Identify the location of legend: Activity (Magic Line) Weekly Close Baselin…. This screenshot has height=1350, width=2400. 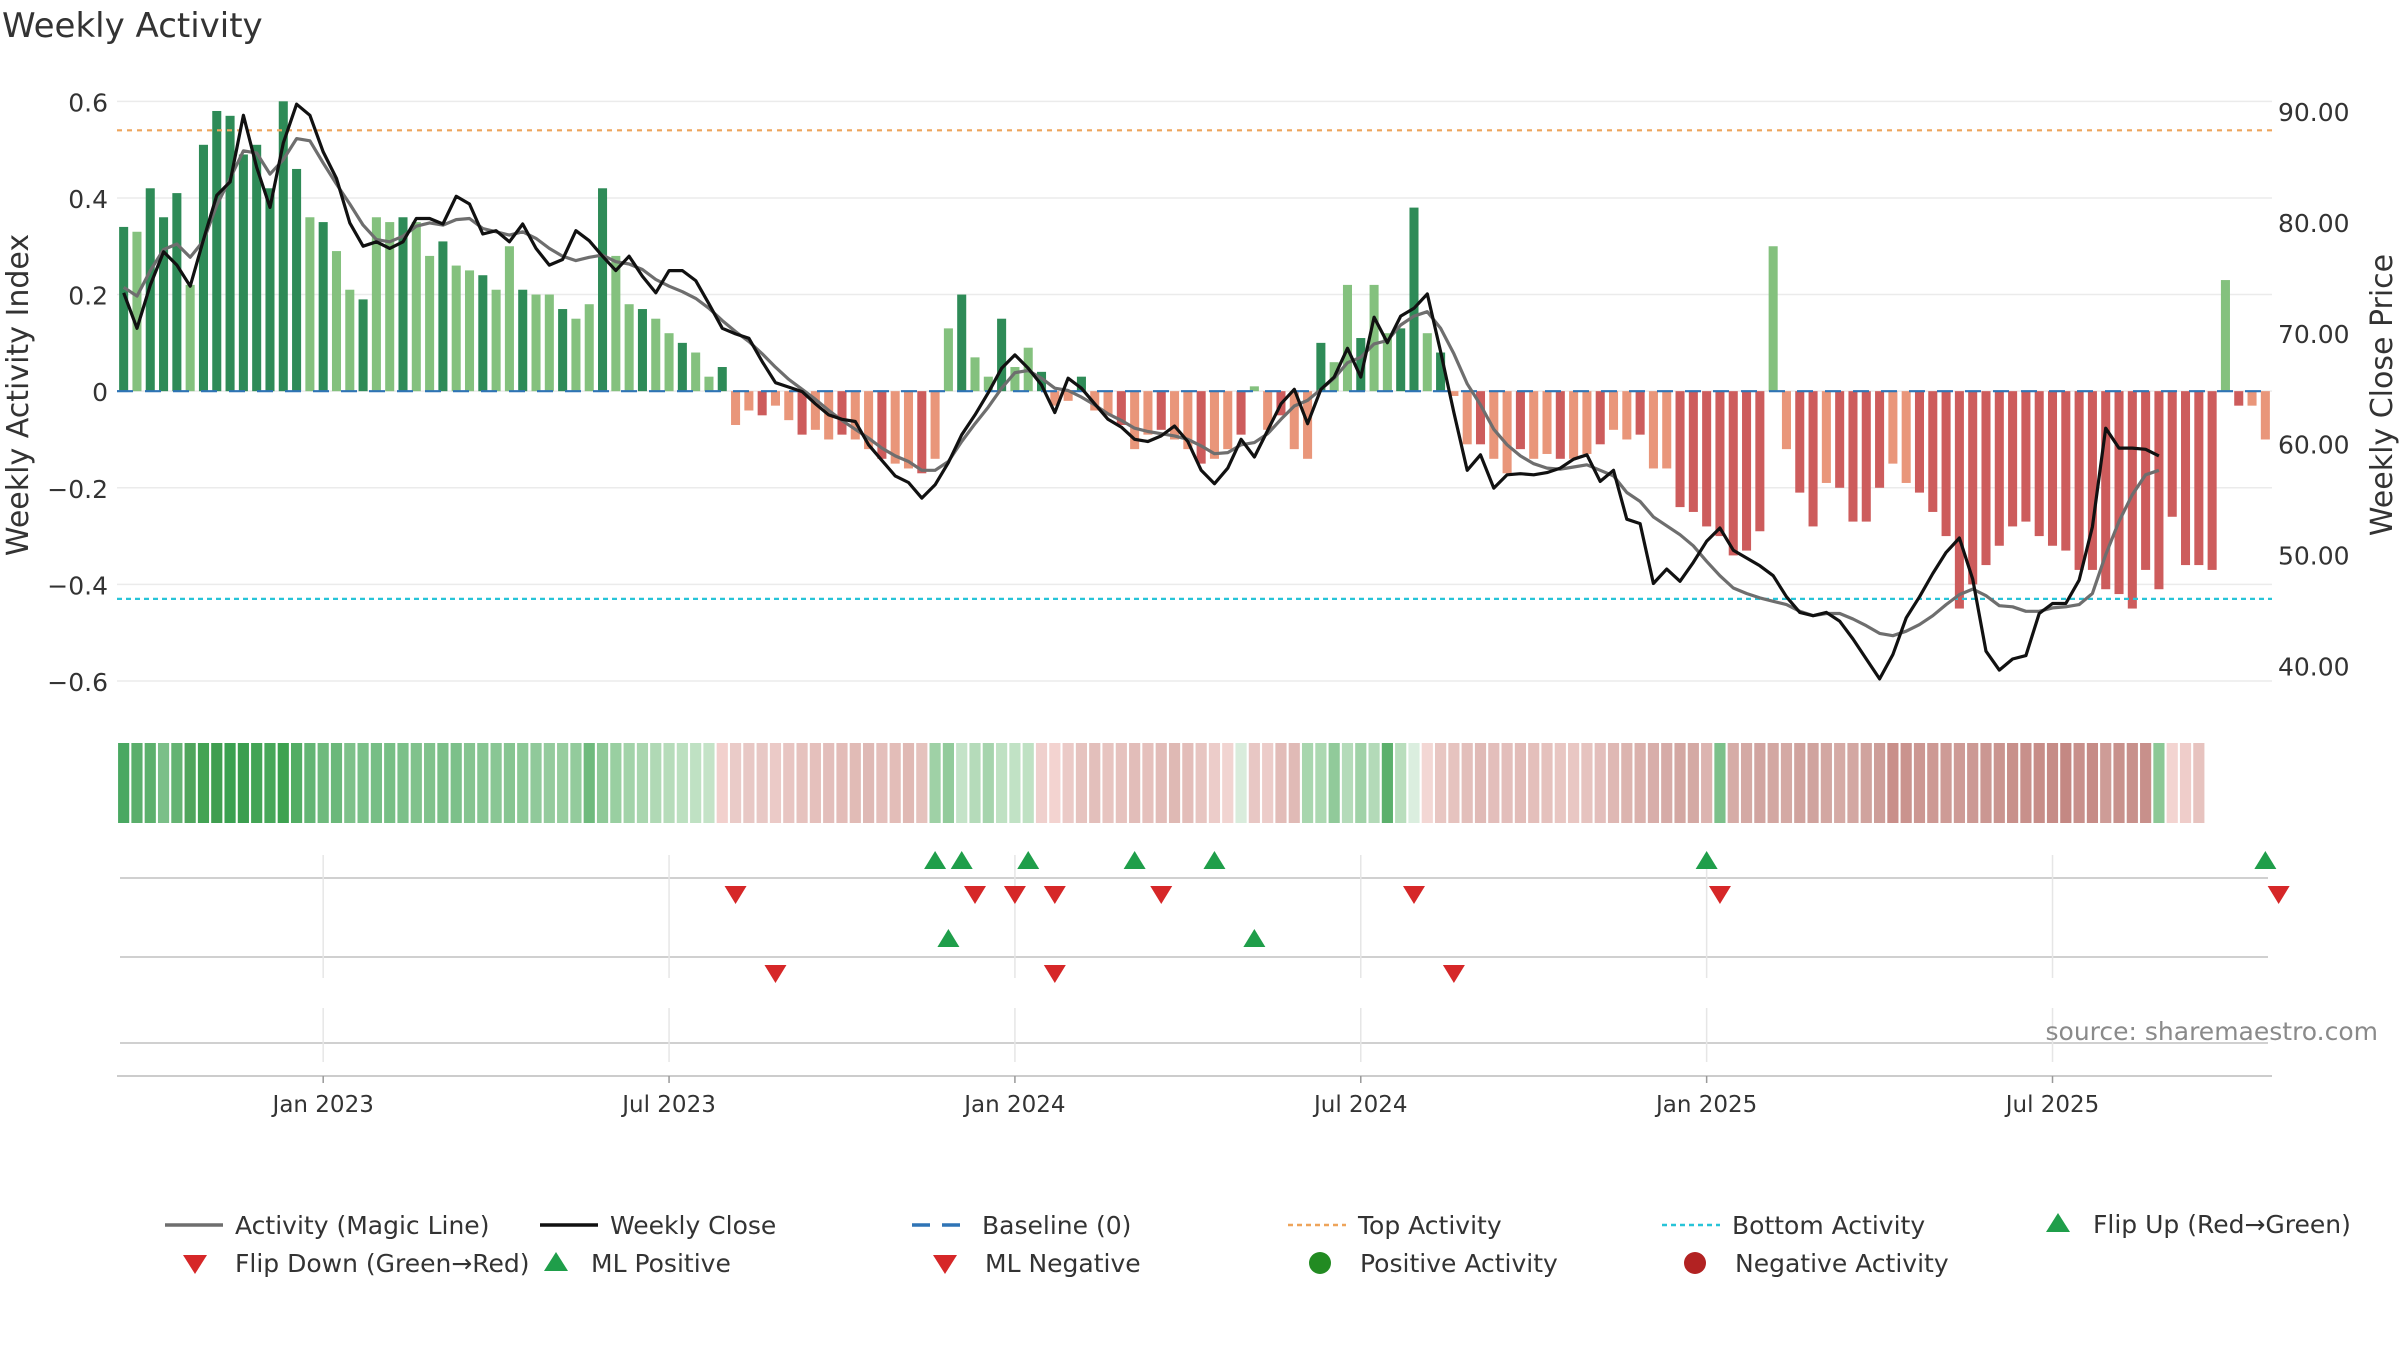
(1258, 1244).